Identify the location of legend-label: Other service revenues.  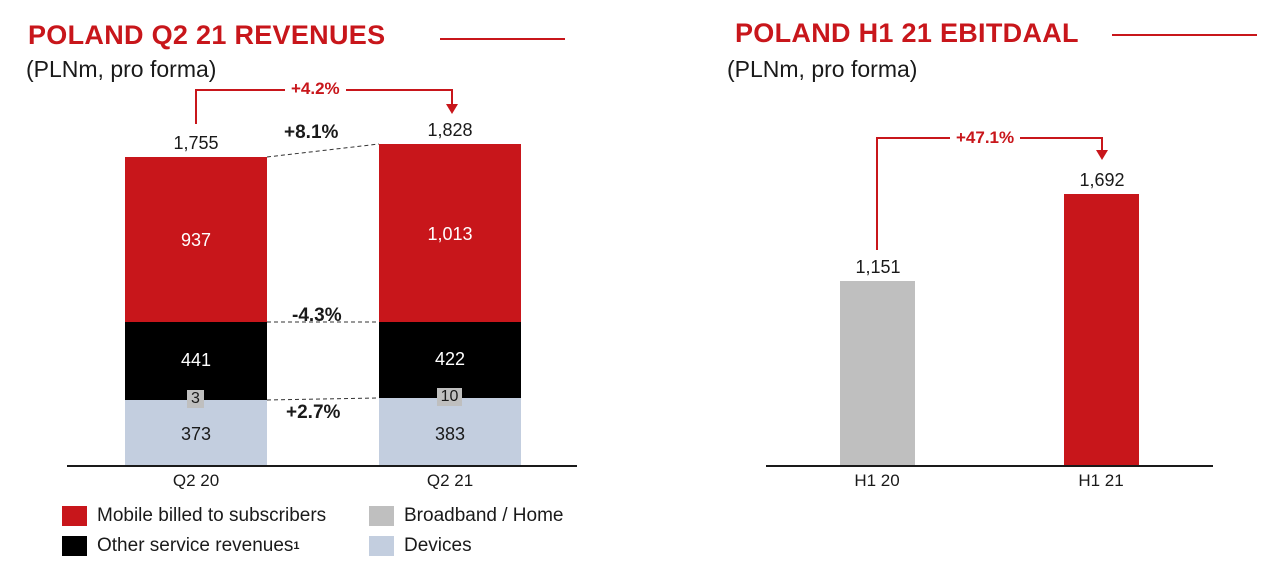
(195, 545).